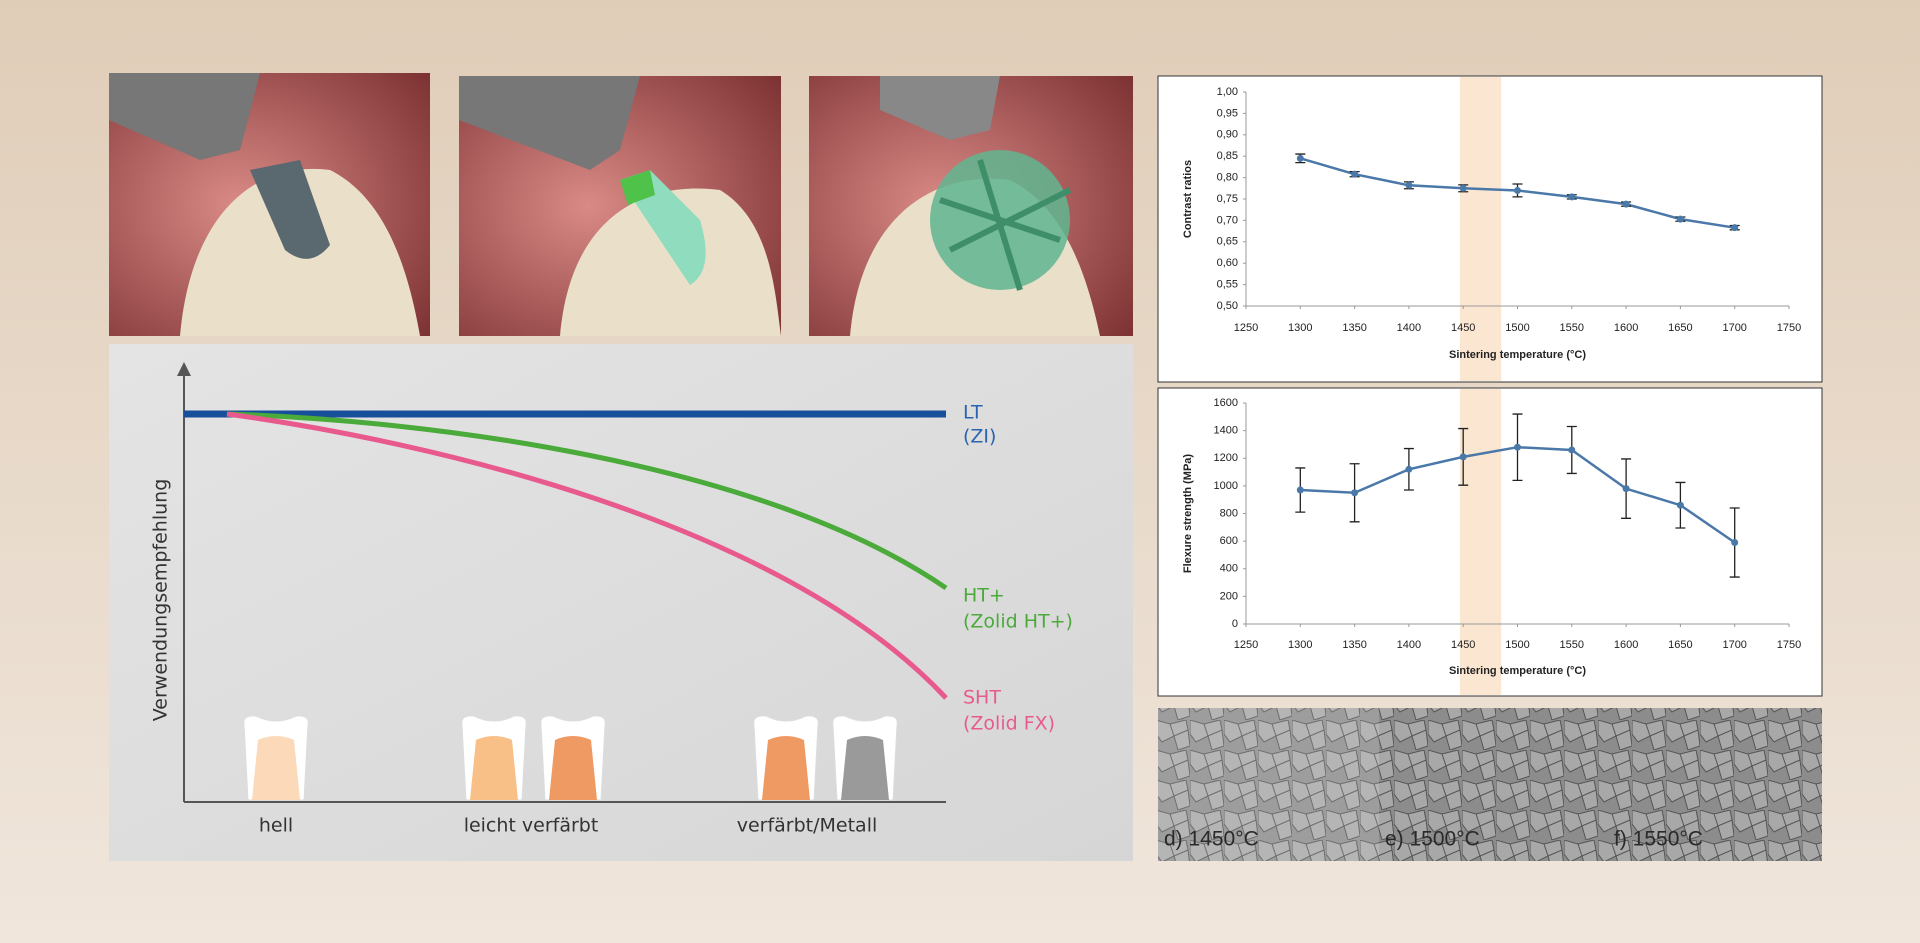 The image size is (1920, 943). I want to click on y-tick-label: 0,95, so click(1227, 113).